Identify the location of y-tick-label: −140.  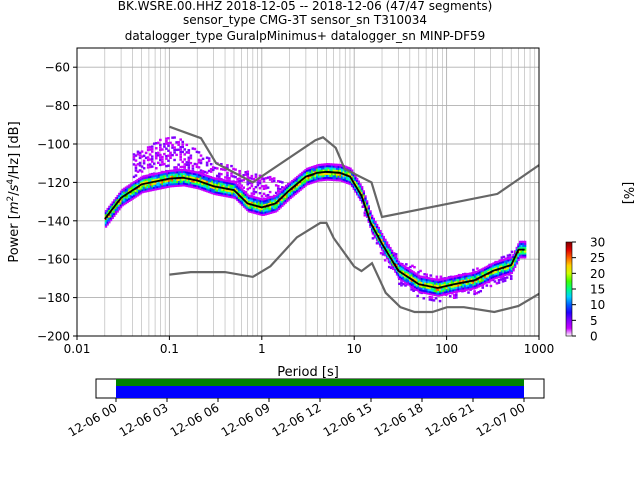
(53, 221).